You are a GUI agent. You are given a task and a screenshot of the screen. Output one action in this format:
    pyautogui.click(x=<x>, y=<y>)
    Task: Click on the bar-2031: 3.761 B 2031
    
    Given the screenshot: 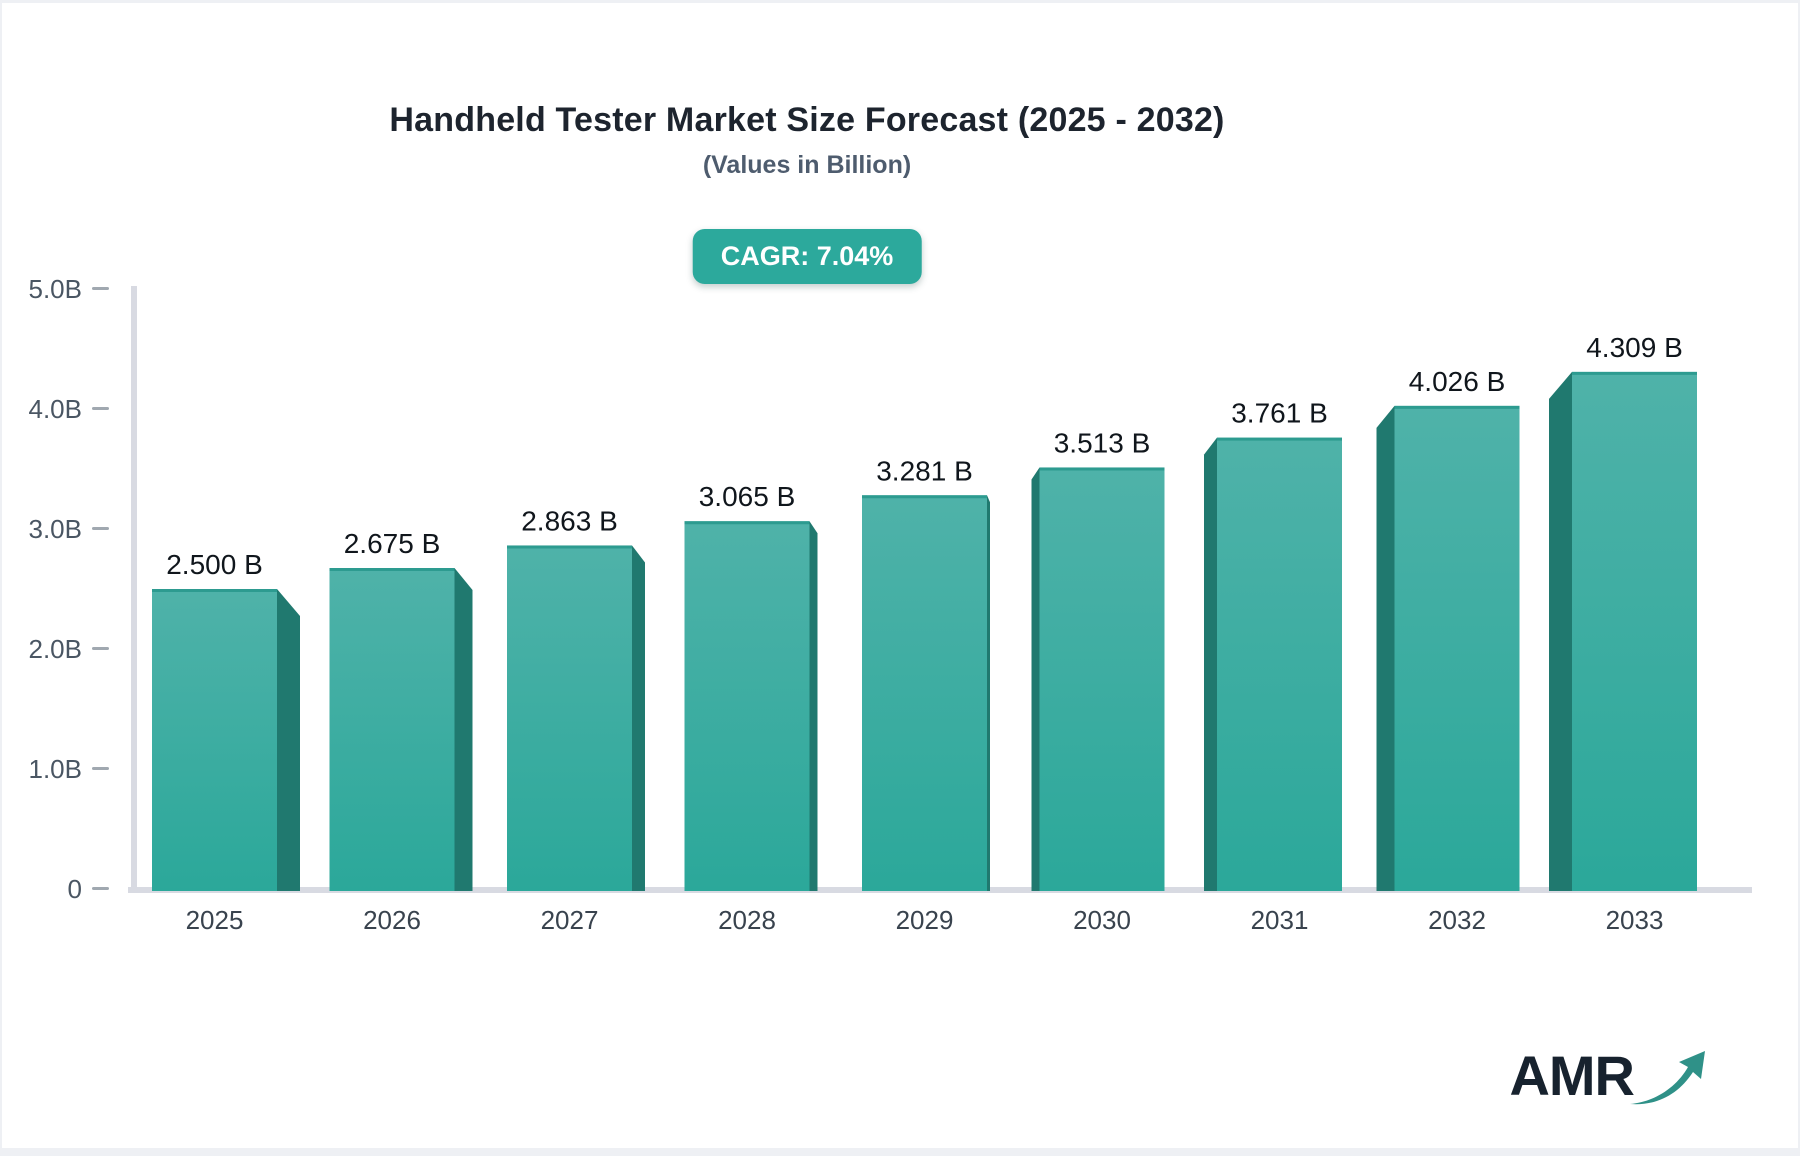 What is the action you would take?
    pyautogui.click(x=1273, y=666)
    